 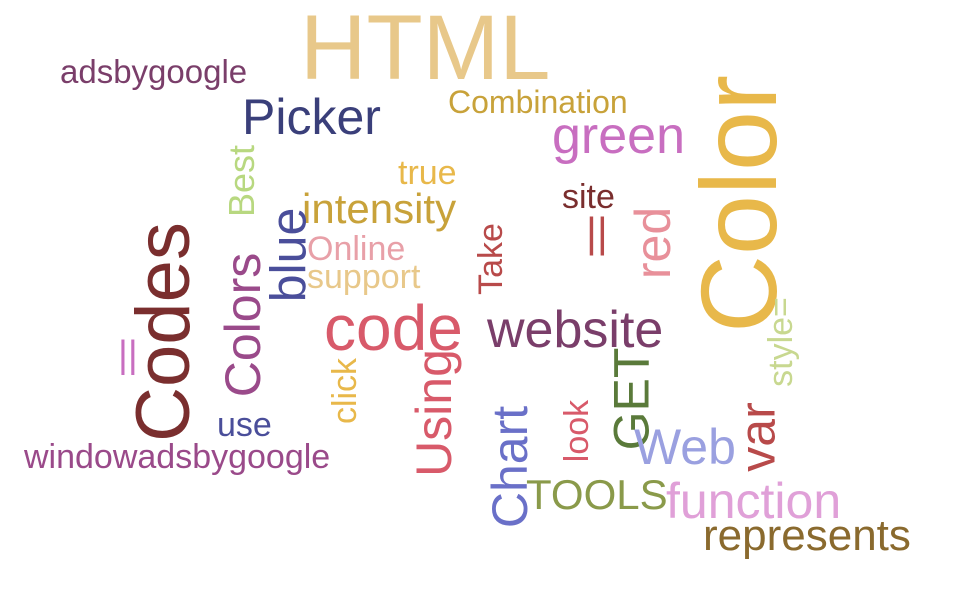 I want to click on word-take: Take, so click(x=490, y=259).